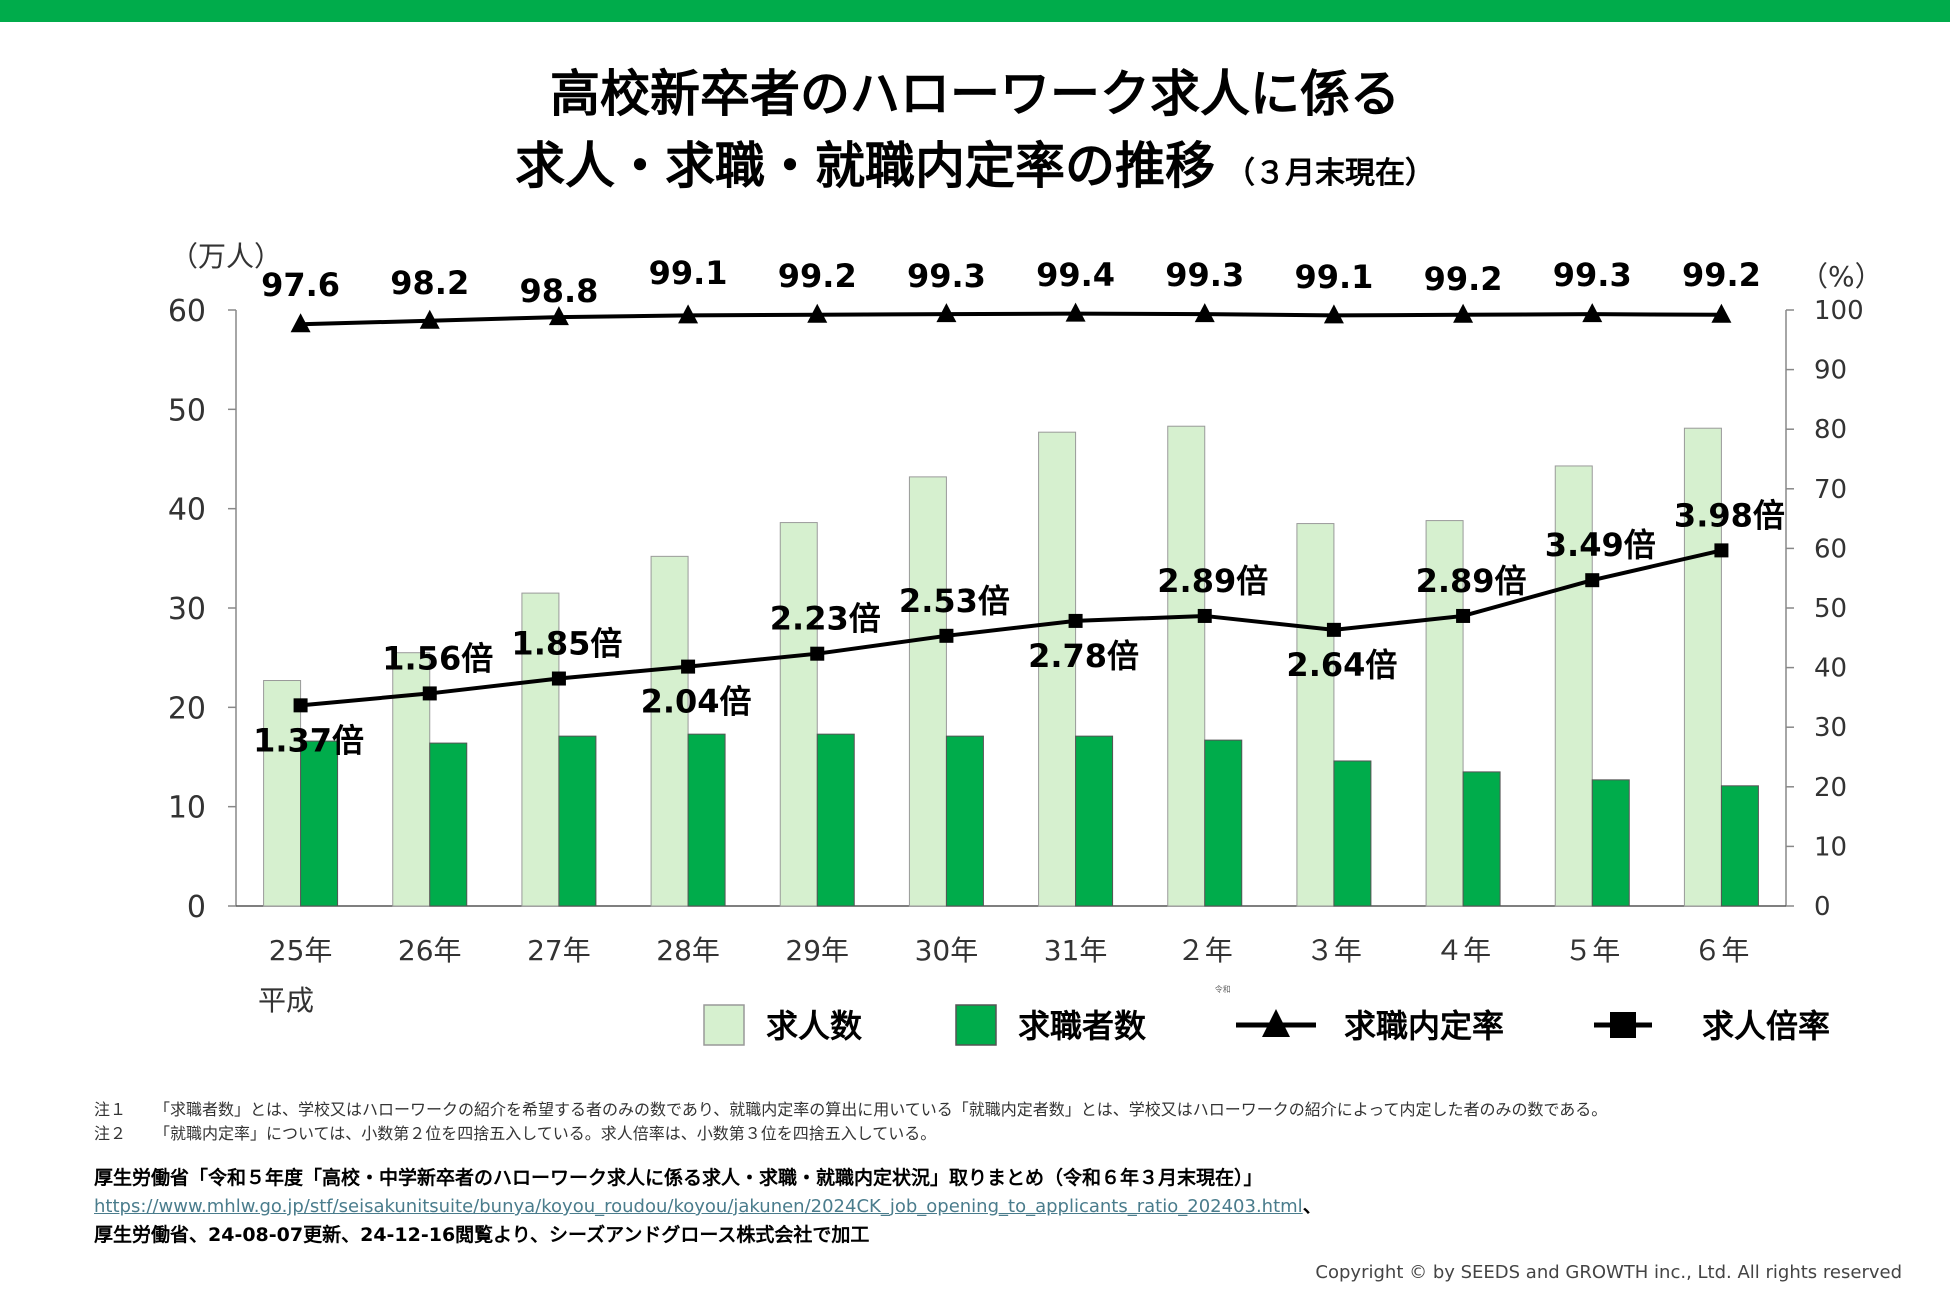 The height and width of the screenshot is (1298, 1950). Describe the element at coordinates (437, 658) in the screenshot. I see `openings-ratio-label: 1.56倍` at that location.